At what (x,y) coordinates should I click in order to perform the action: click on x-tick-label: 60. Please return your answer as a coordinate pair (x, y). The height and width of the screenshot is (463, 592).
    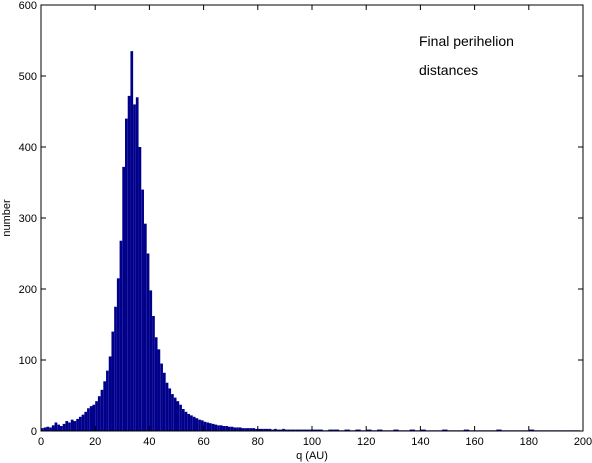
    Looking at the image, I should click on (203, 442).